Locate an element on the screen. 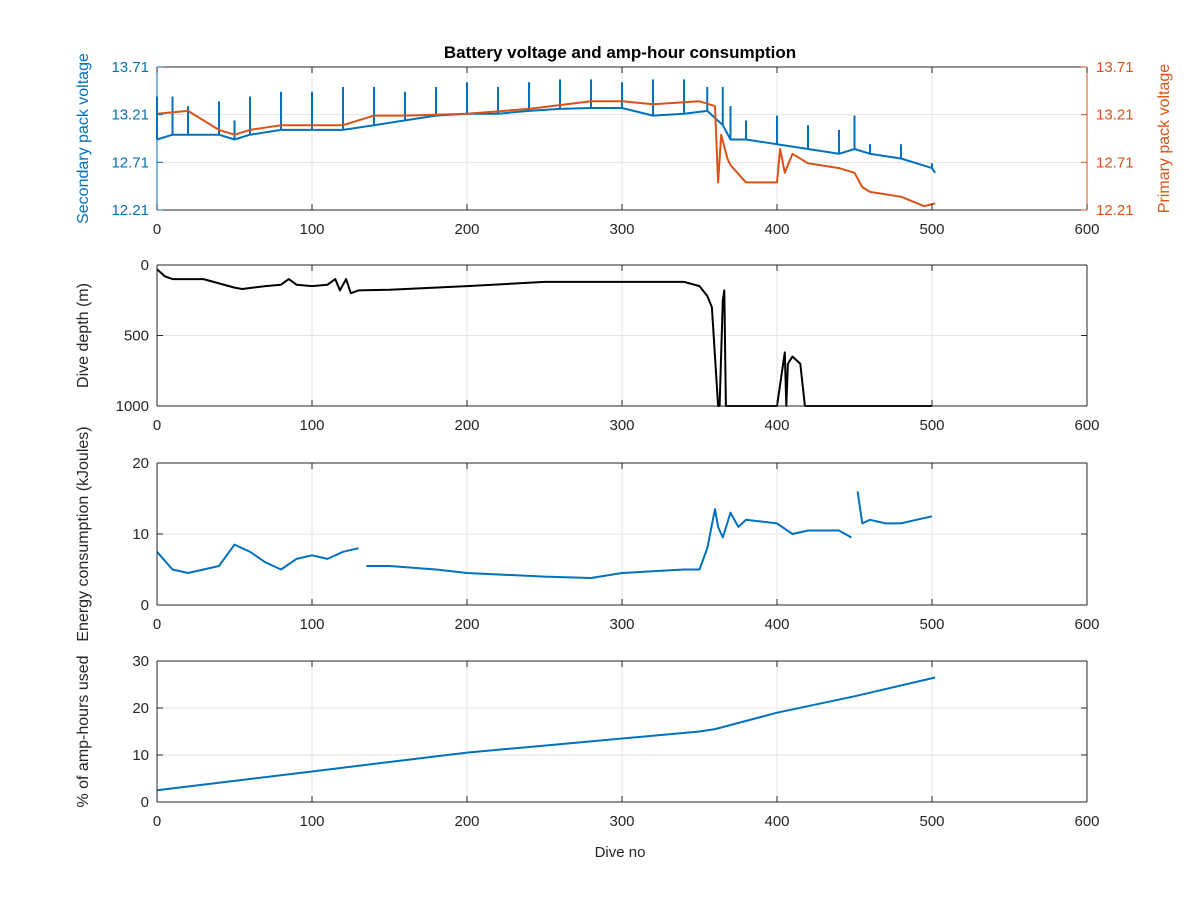 This screenshot has height=900, width=1200. y-axis-label: % of amp-hours used is located at coordinates (83, 731).